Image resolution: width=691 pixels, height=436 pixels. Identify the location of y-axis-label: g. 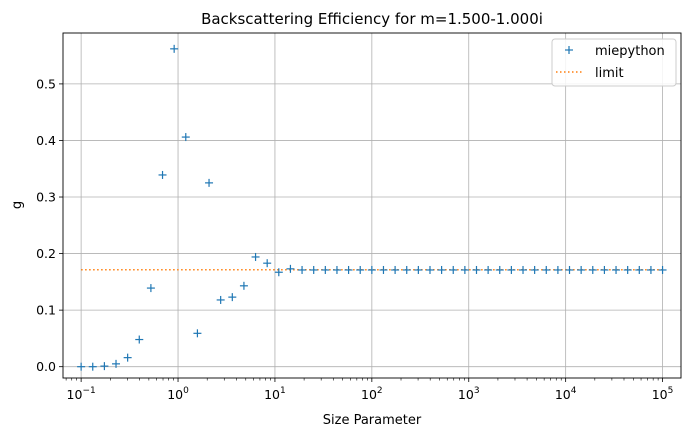
(17, 205).